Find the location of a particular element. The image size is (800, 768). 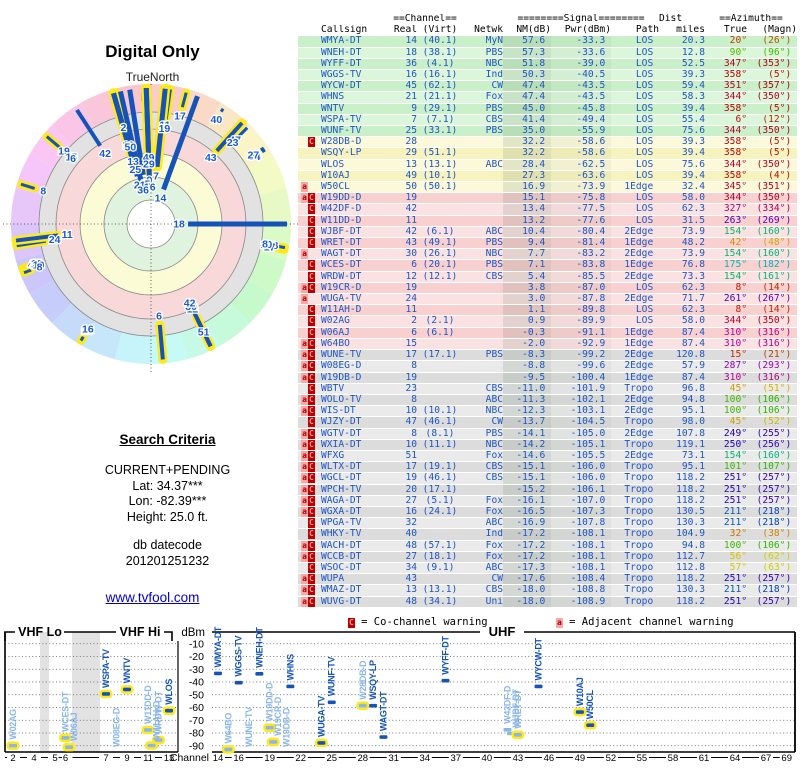

dist-miles-cell: 73.9 is located at coordinates (682, 254).